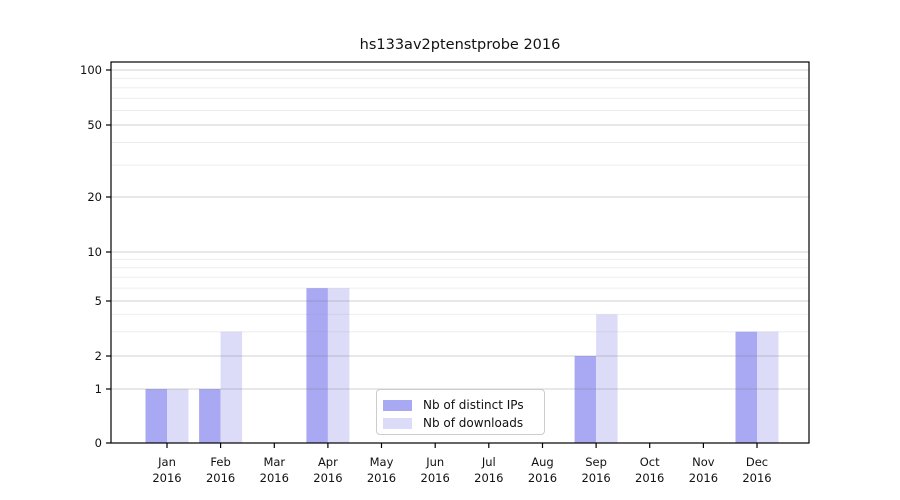 The height and width of the screenshot is (500, 900). Describe the element at coordinates (397, 405) in the screenshot. I see `legend-swatch-distinct-ips` at that location.